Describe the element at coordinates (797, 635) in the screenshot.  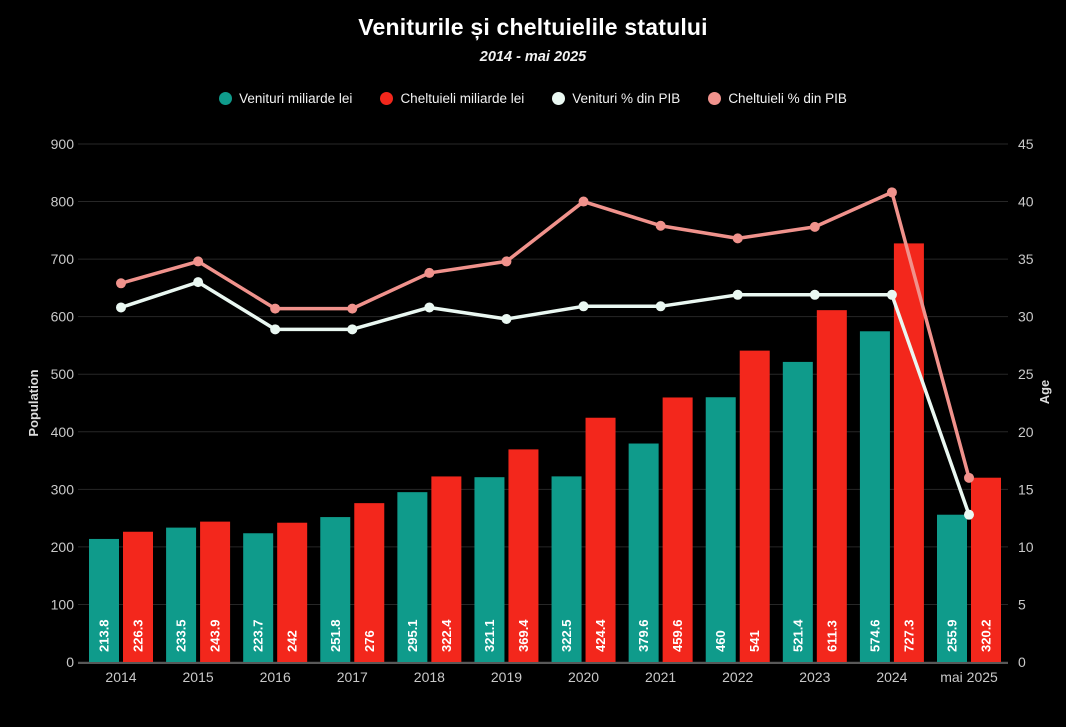
I see `bar-value-label: 521.4` at that location.